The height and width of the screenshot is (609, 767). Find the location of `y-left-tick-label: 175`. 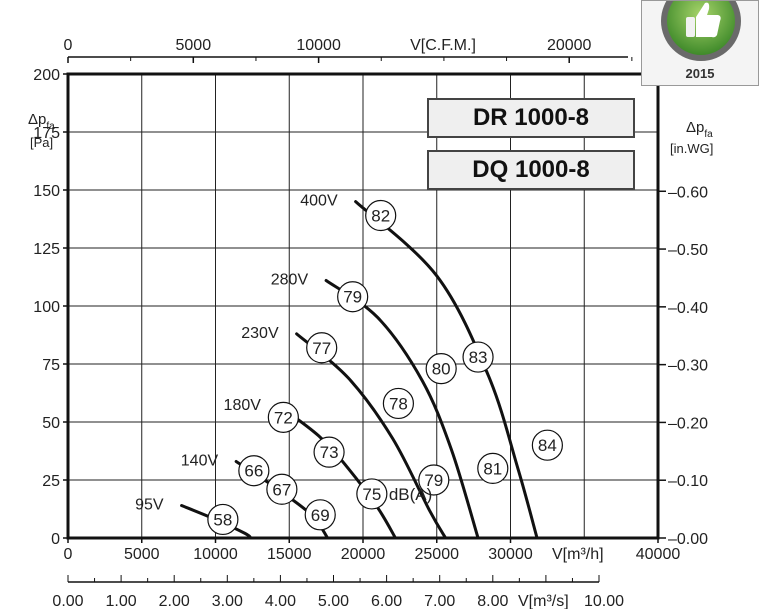

y-left-tick-label: 175 is located at coordinates (46, 133).